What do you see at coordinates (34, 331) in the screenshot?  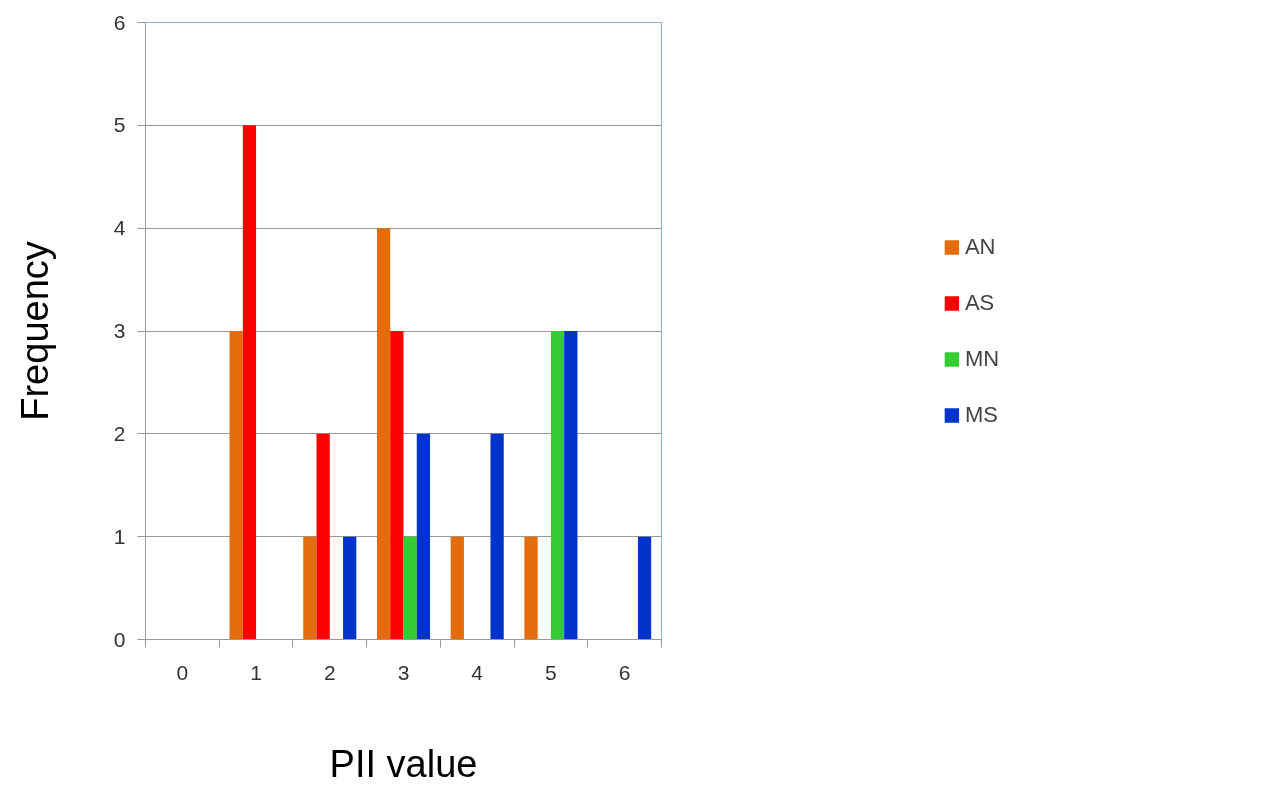 I see `y-axis-title: Frequency` at bounding box center [34, 331].